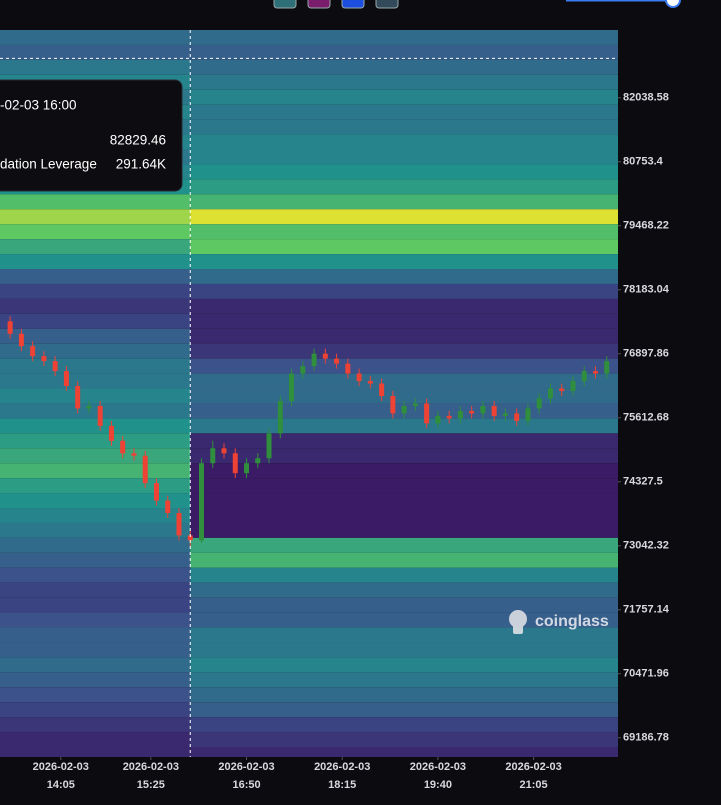 This screenshot has width=721, height=805. I want to click on watermark-text: coinglass, so click(572, 621).